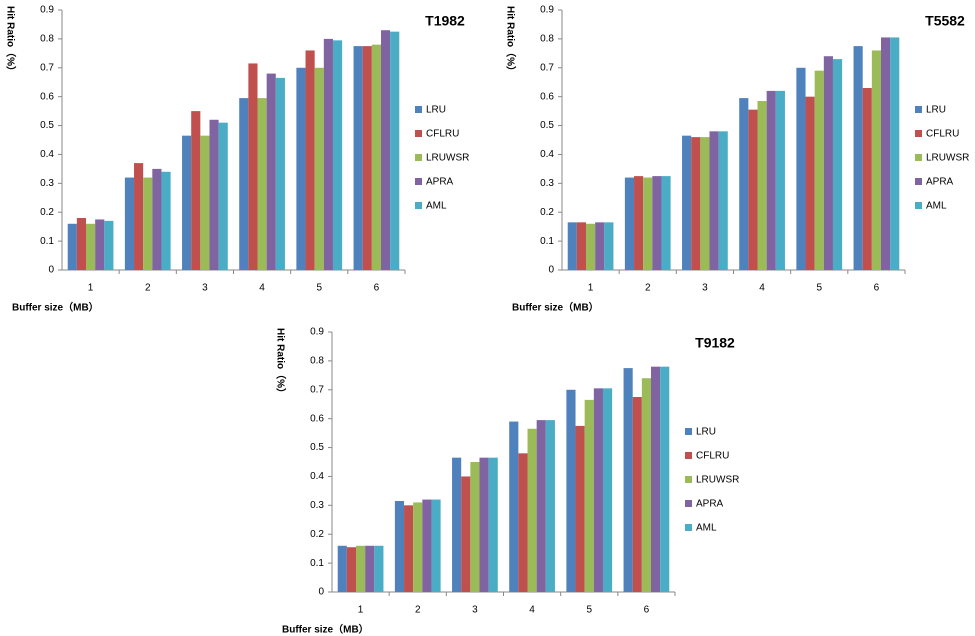 The width and height of the screenshot is (975, 636). What do you see at coordinates (547, 96) in the screenshot?
I see `y-tick-label: 0.6` at bounding box center [547, 96].